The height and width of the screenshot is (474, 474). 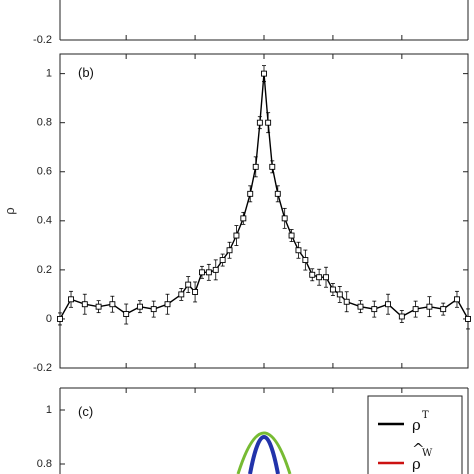 What do you see at coordinates (42, 368) in the screenshot?
I see `panel-b-ytick-label: -0.2` at bounding box center [42, 368].